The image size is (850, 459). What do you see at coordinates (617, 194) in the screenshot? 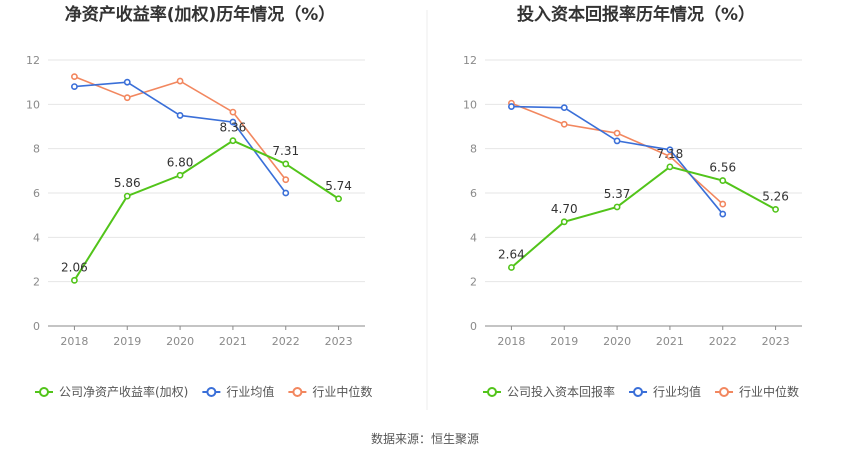
I see `data-label: 5.37` at bounding box center [617, 194].